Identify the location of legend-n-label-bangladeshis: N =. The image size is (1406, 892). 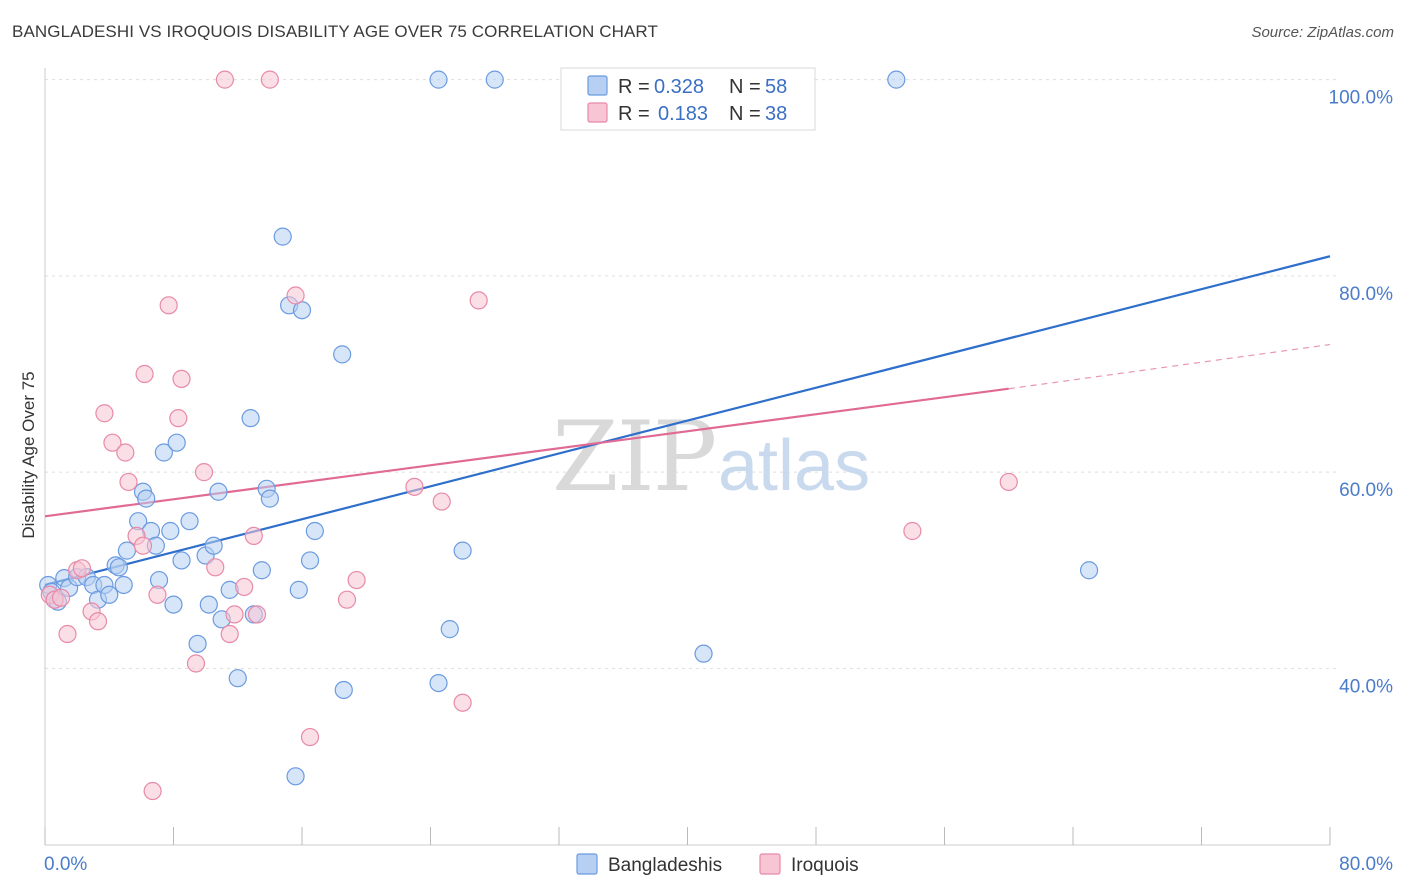
(745, 87).